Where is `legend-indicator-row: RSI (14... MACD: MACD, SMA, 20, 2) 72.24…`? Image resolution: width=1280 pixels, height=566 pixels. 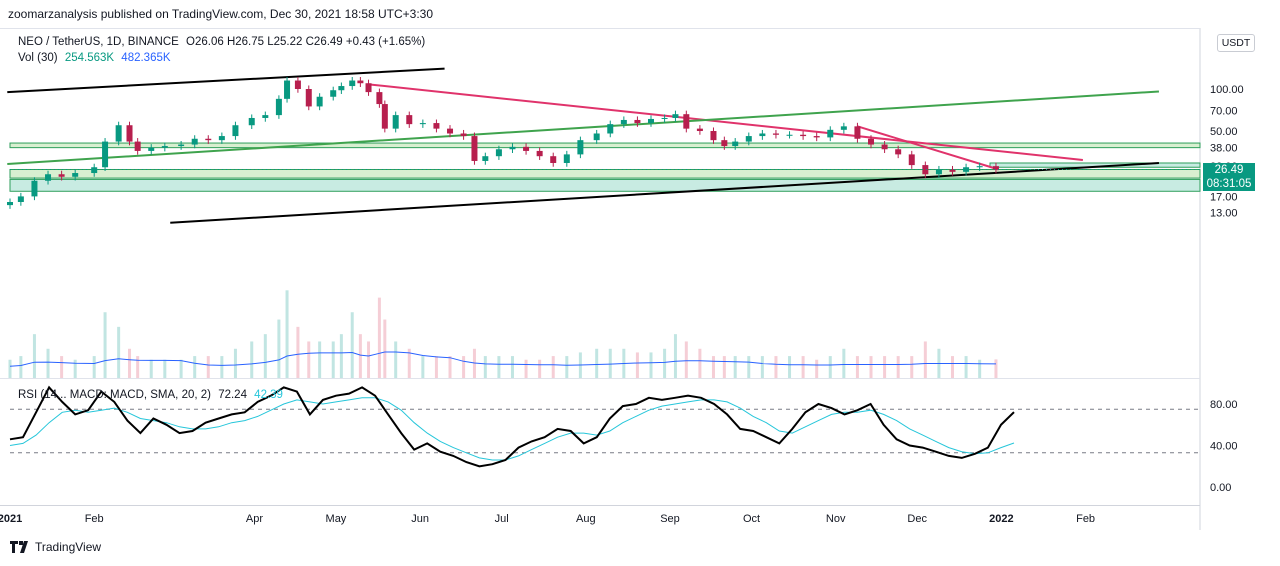 legend-indicator-row: RSI (14... MACD: MACD, SMA, 20, 2) 72.24… is located at coordinates (152, 395).